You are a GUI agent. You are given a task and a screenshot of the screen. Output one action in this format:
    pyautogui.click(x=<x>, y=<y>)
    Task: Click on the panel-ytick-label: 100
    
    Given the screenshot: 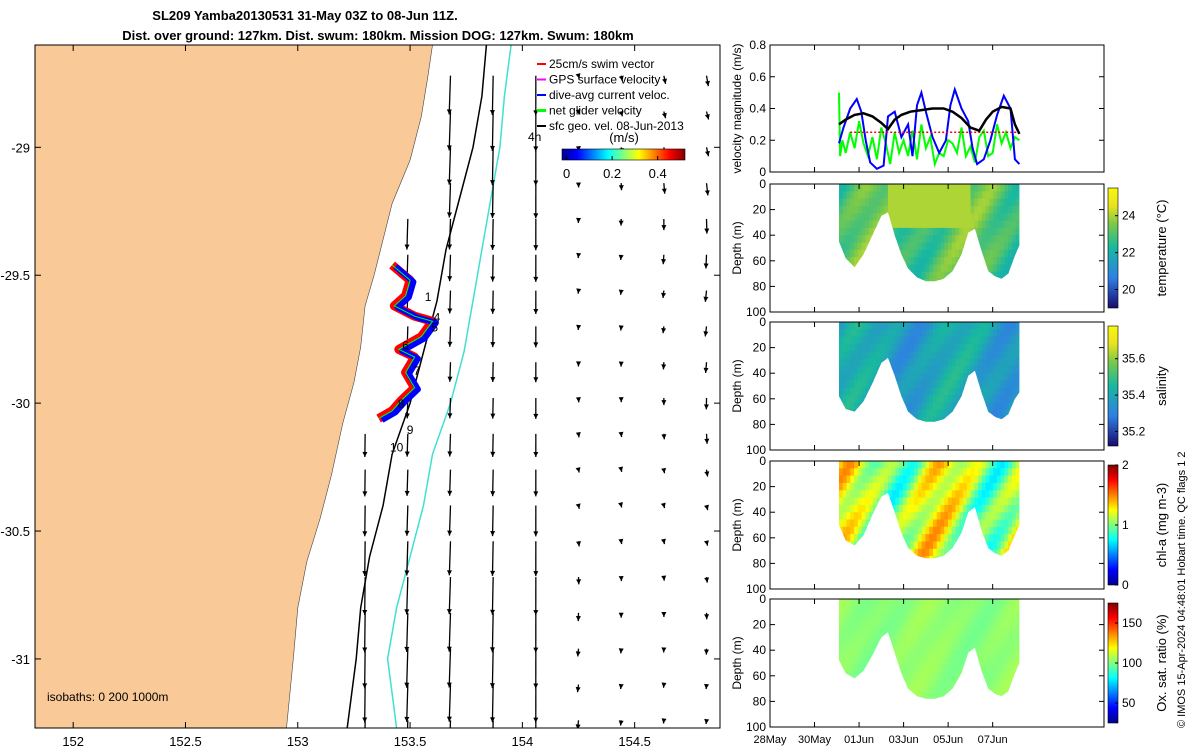 What is the action you would take?
    pyautogui.click(x=756, y=450)
    